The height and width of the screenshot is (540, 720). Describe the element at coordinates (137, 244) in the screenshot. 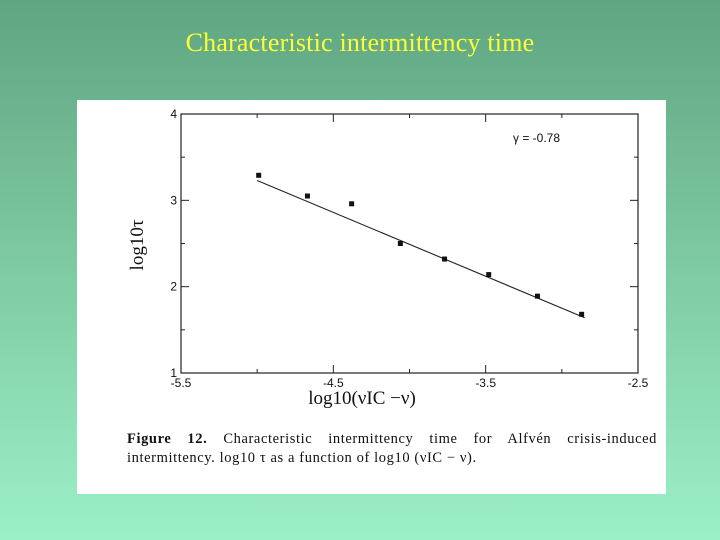

I see `y-axis-label: log10τ` at that location.